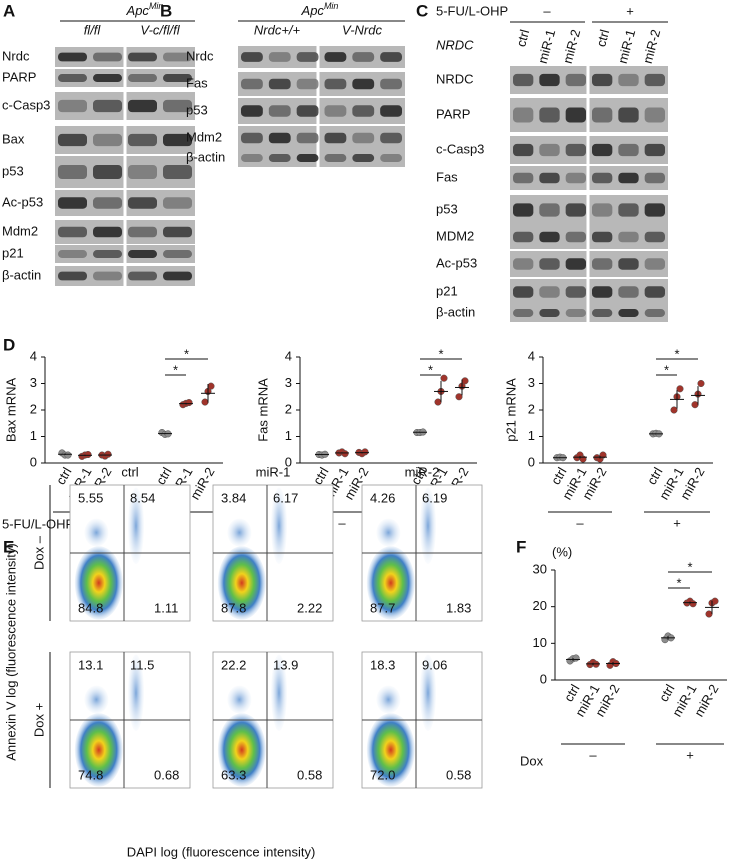 This screenshot has height=863, width=751. What do you see at coordinates (309, 607) in the screenshot?
I see `quadrant-value: 2.22` at bounding box center [309, 607].